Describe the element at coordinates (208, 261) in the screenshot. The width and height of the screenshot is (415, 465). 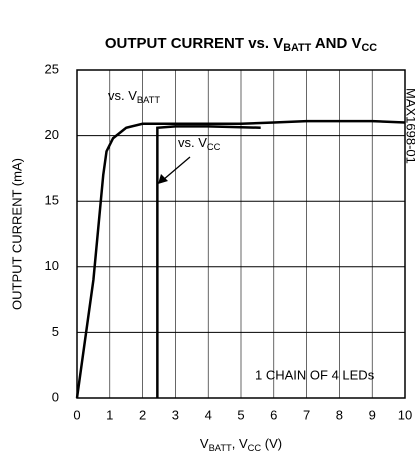
I see `line-series` at that location.